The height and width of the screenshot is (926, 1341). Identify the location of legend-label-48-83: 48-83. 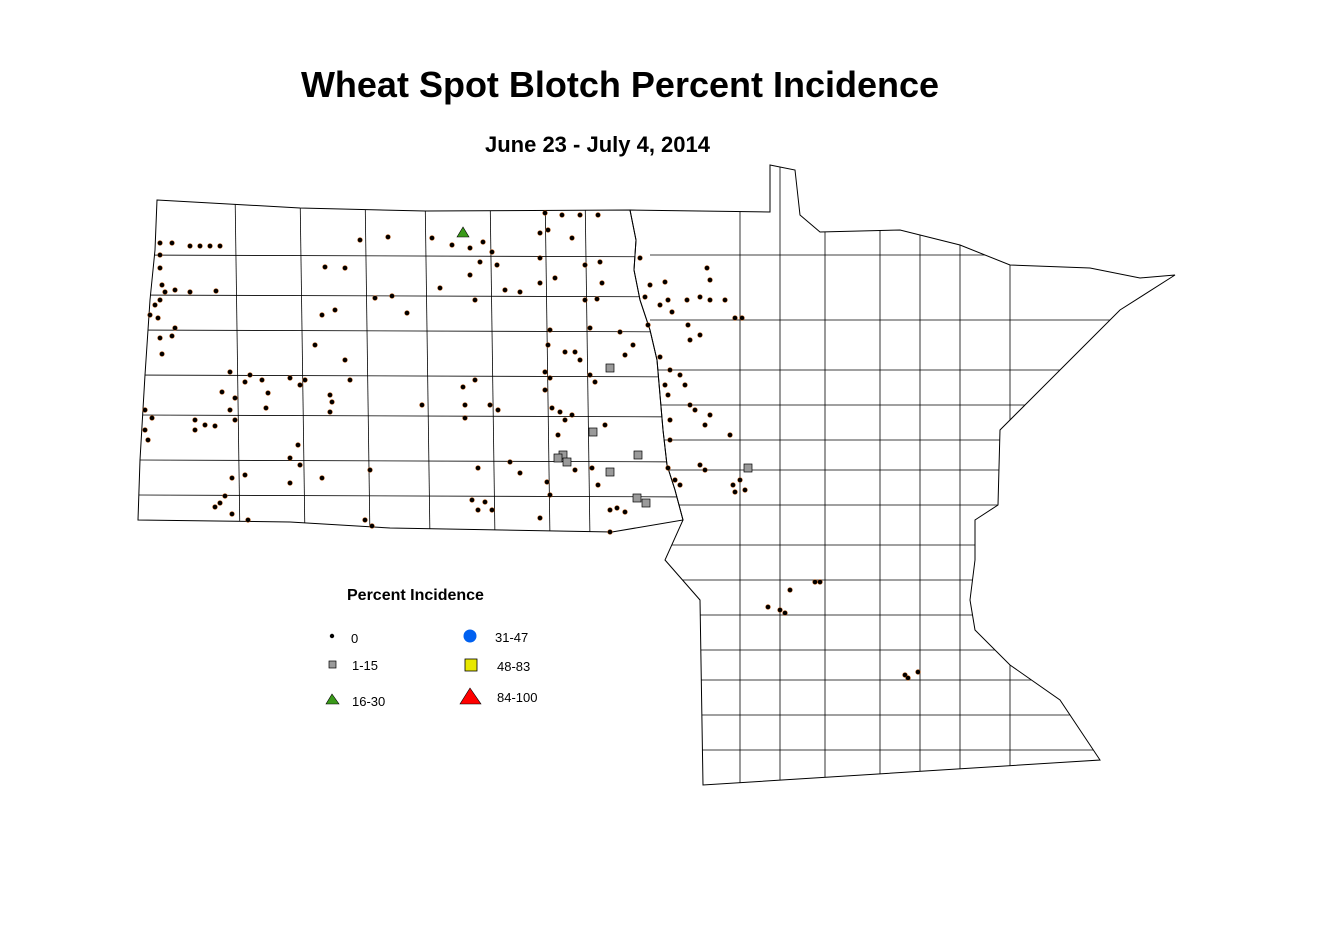
(514, 666).